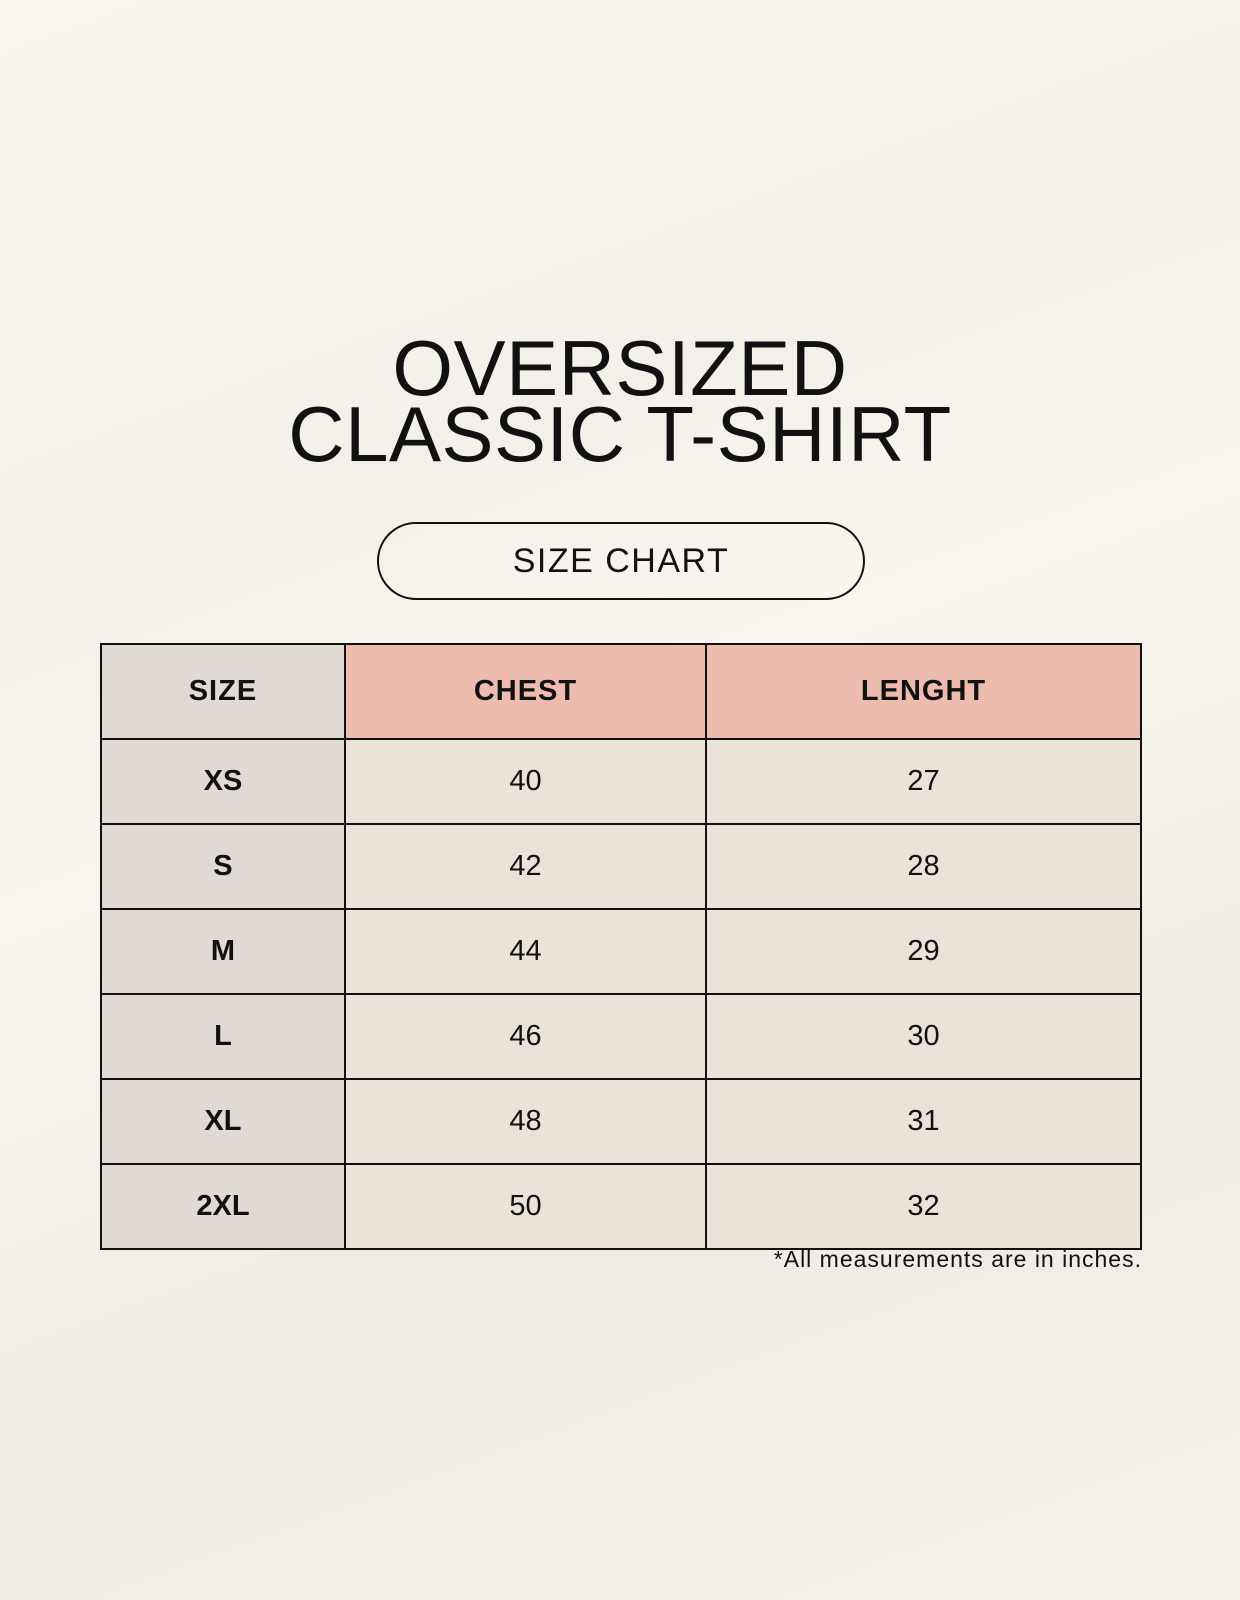  I want to click on size-cell: XS, so click(223, 781).